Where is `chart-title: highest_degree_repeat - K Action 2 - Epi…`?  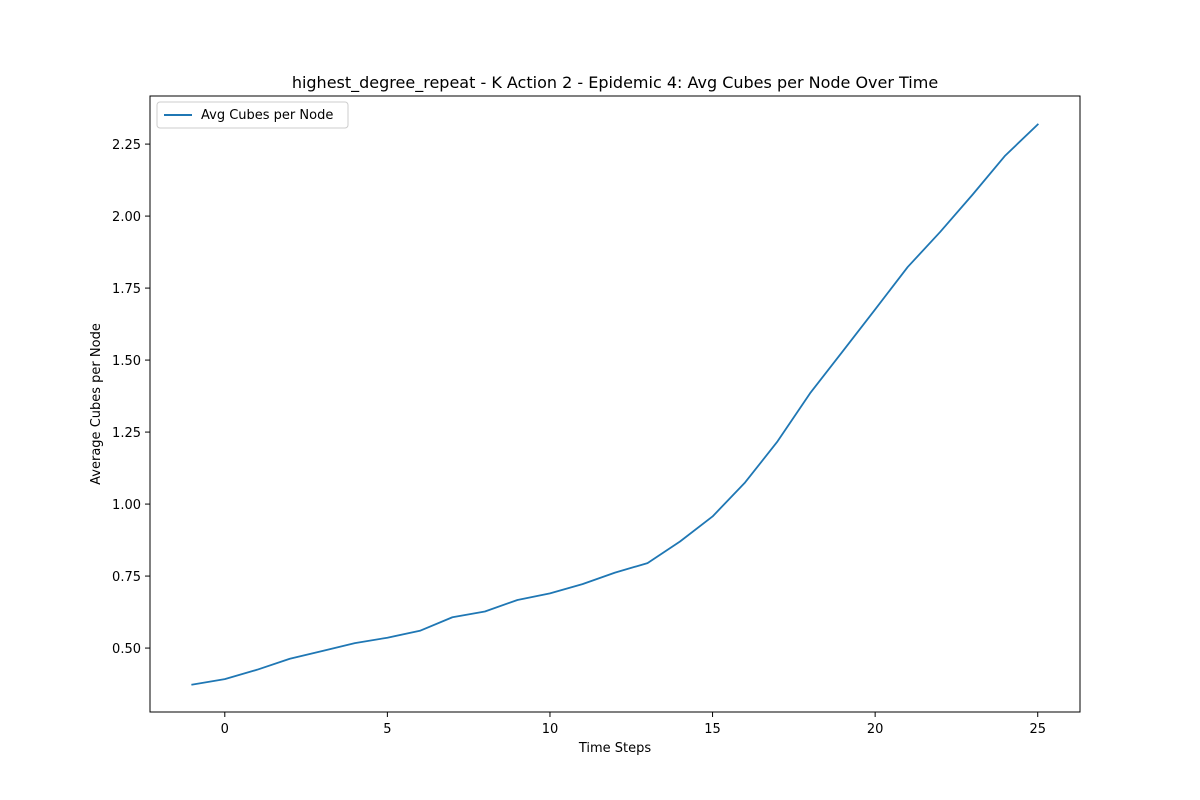
chart-title: highest_degree_repeat - K Action 2 - Epi… is located at coordinates (615, 83).